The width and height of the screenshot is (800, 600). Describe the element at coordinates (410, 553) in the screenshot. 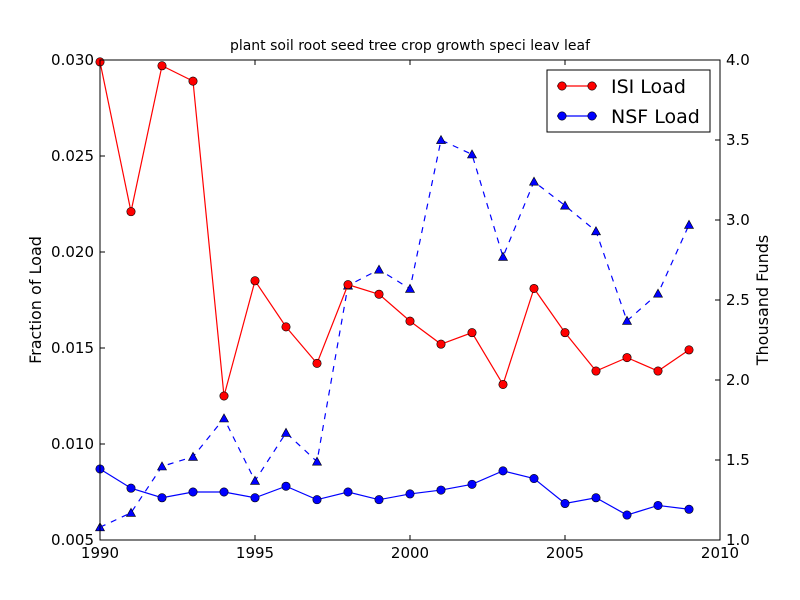

I see `x-tick-label-2000: 2000` at that location.